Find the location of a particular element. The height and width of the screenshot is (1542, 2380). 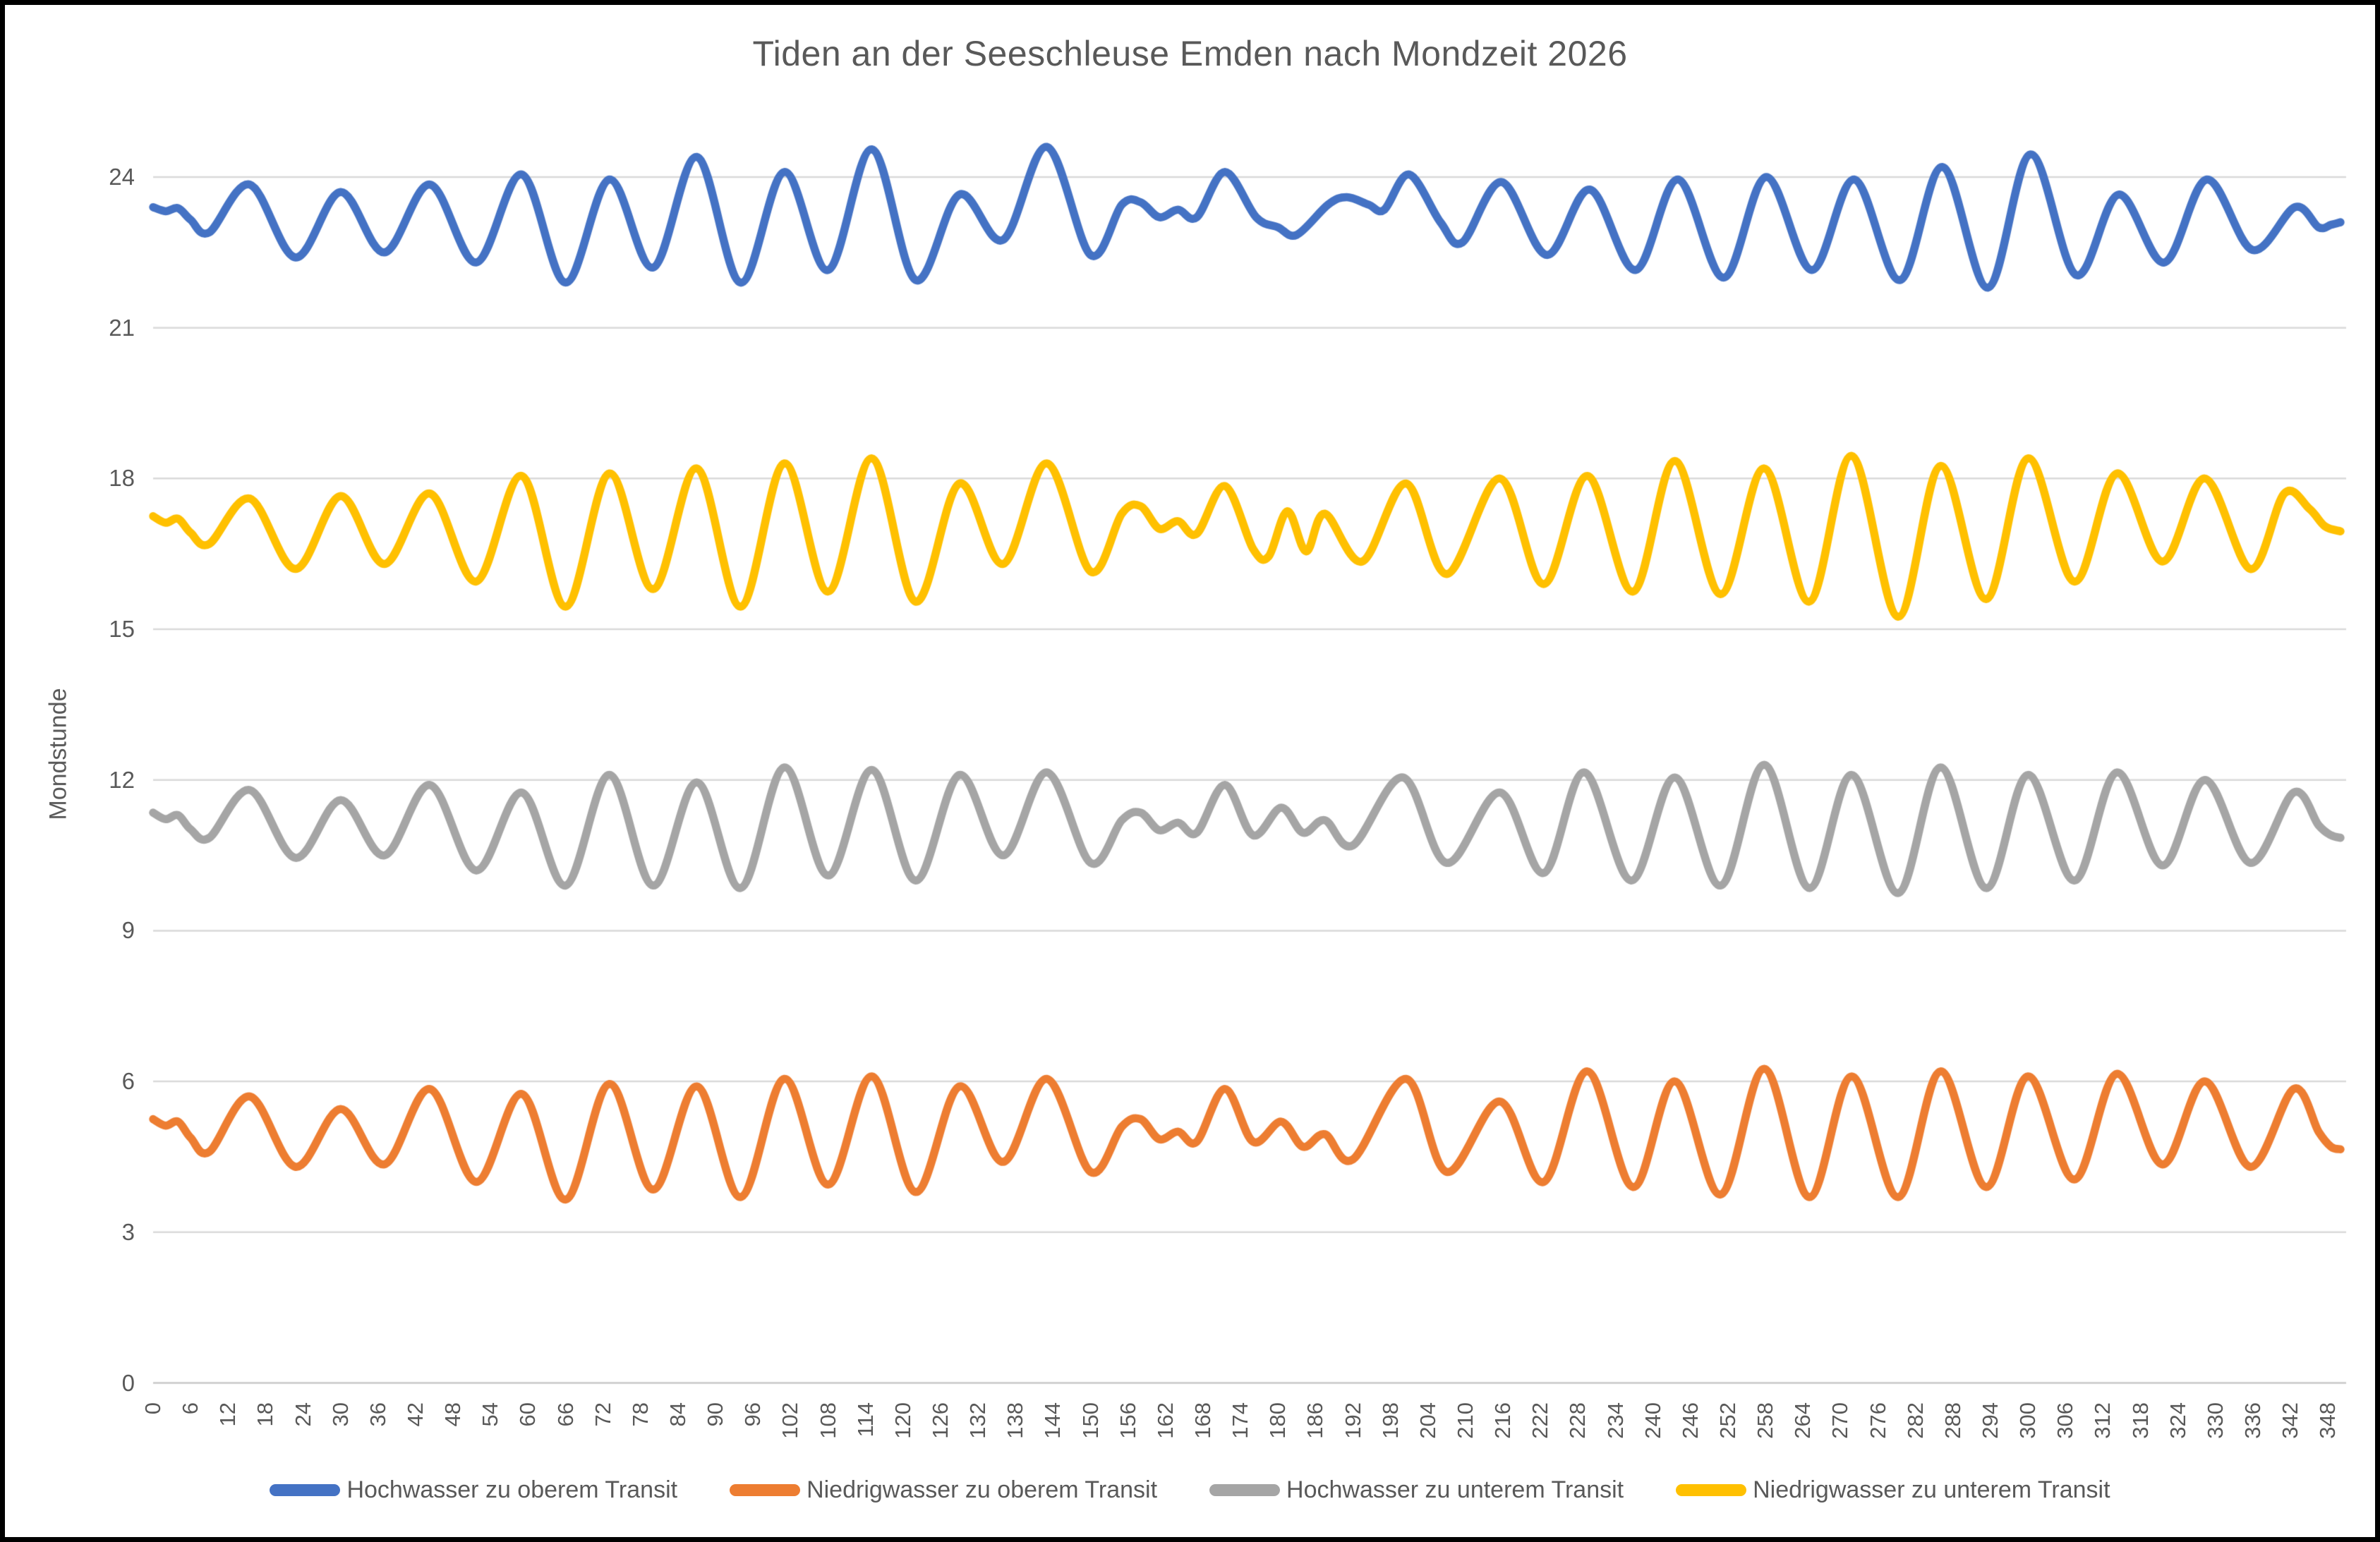

legend-label: Niedrigwasser zu unterem Transit is located at coordinates (1932, 1489).